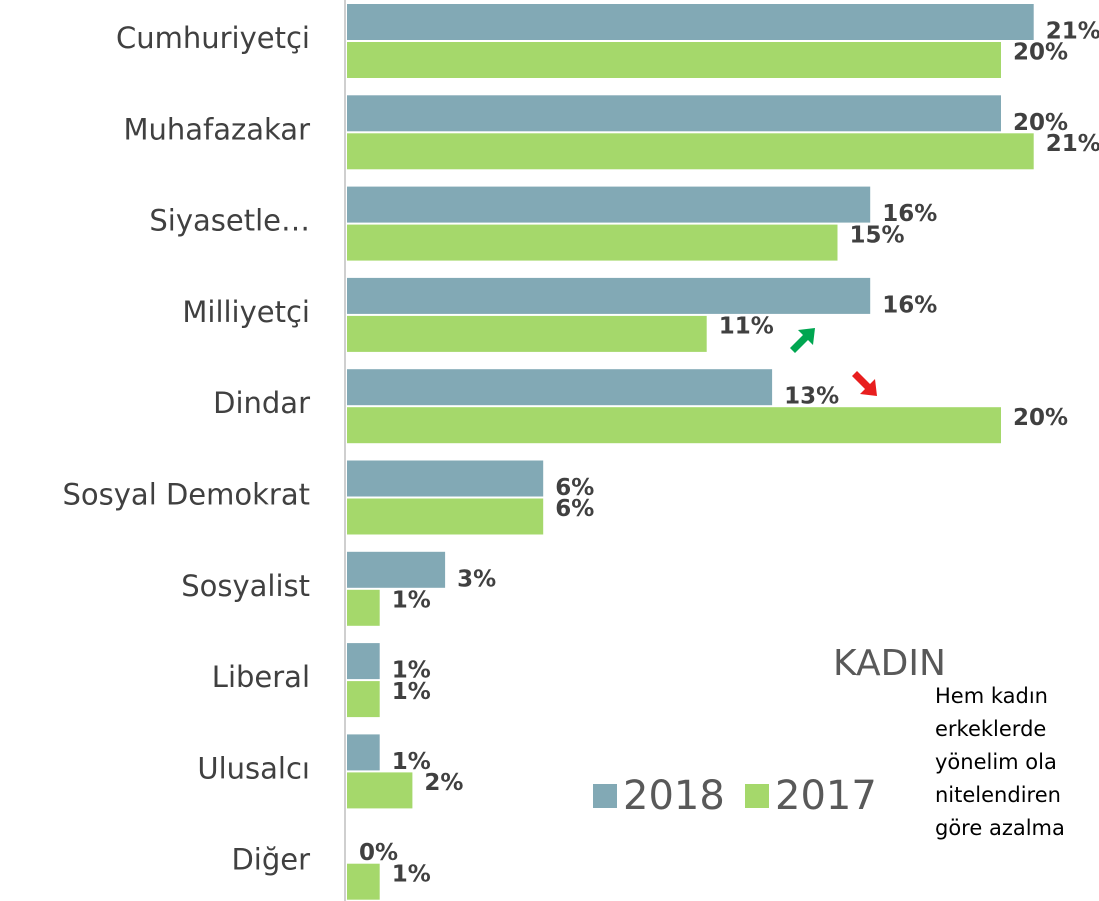  What do you see at coordinates (811, 397) in the screenshot?
I see `value-label: 13%` at bounding box center [811, 397].